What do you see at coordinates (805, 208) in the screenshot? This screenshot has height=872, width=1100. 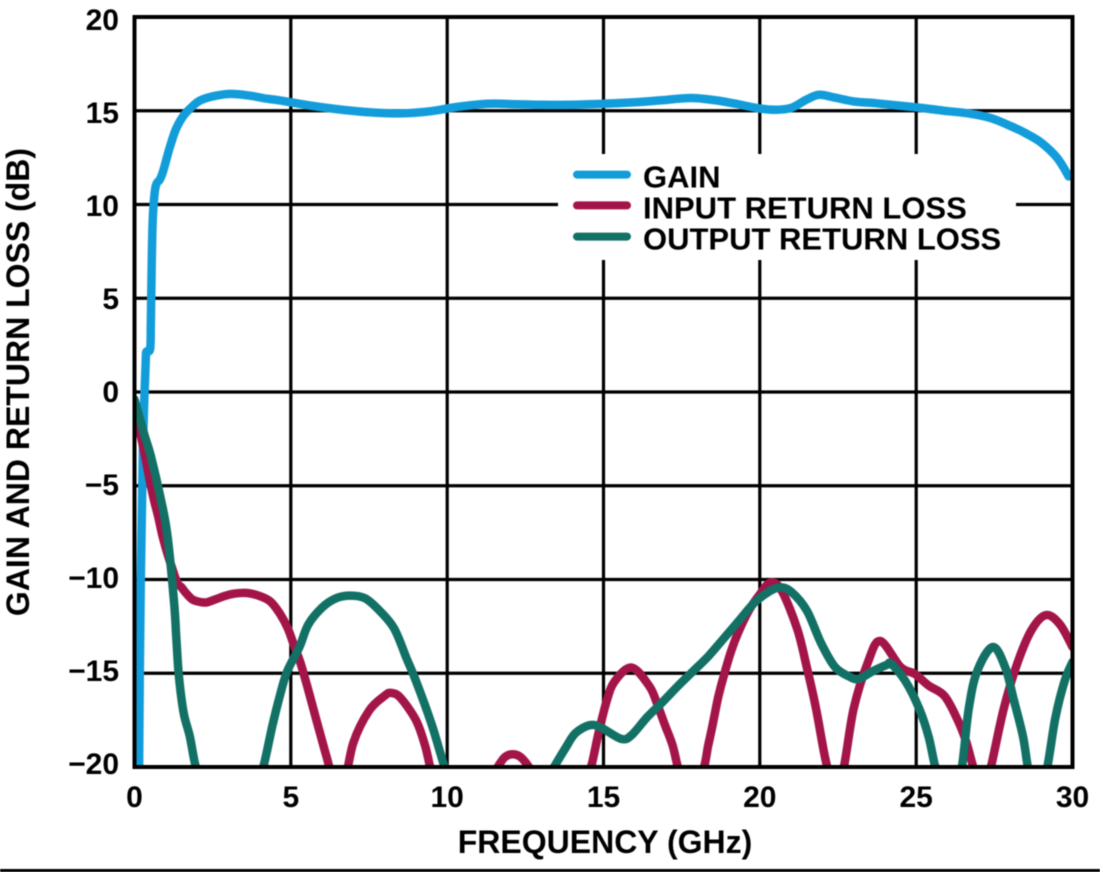 I see `svg-text: INPUT RETURN LOSS` at bounding box center [805, 208].